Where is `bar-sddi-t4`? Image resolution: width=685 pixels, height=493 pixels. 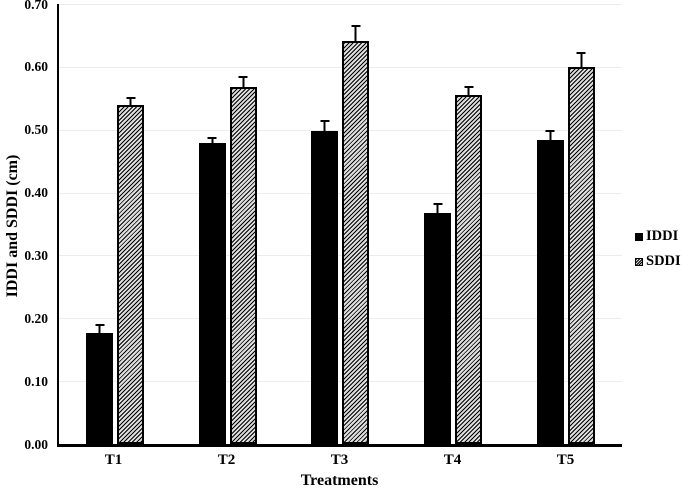 bar-sddi-t4 is located at coordinates (469, 224).